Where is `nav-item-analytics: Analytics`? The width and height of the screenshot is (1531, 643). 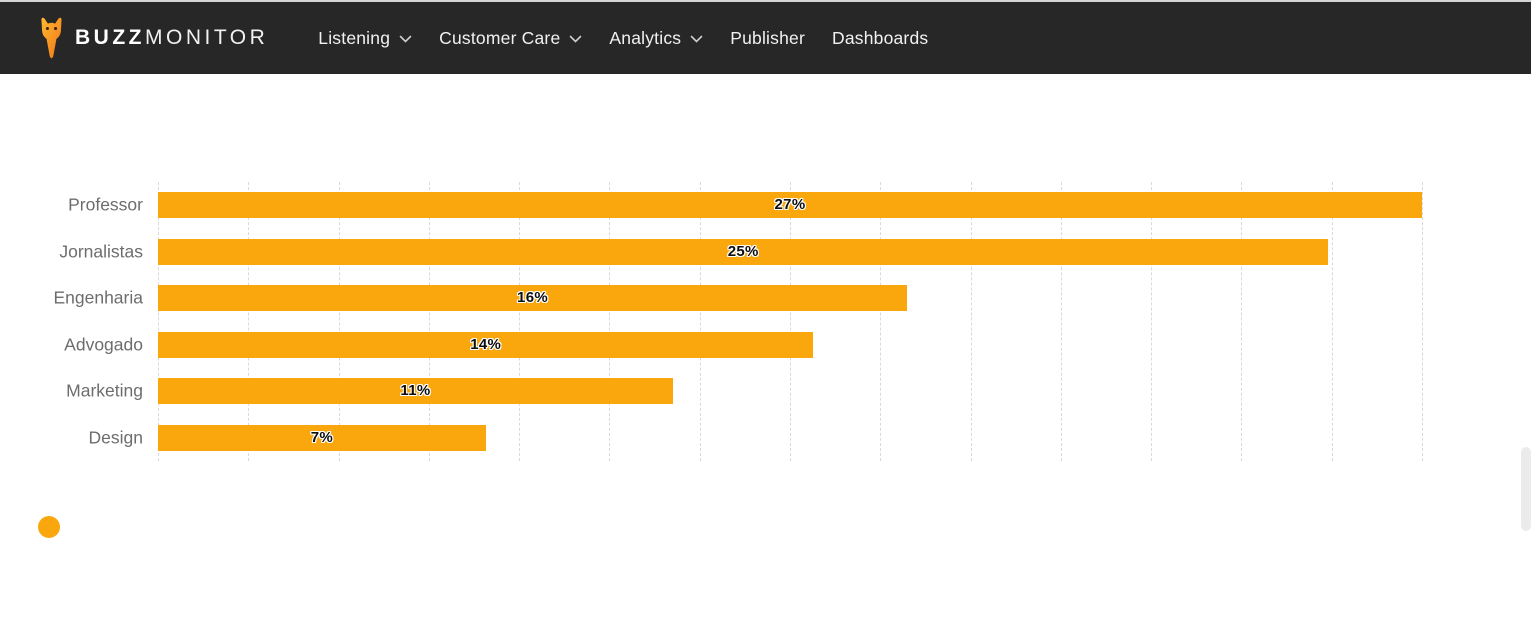
nav-item-analytics: Analytics is located at coordinates (656, 38).